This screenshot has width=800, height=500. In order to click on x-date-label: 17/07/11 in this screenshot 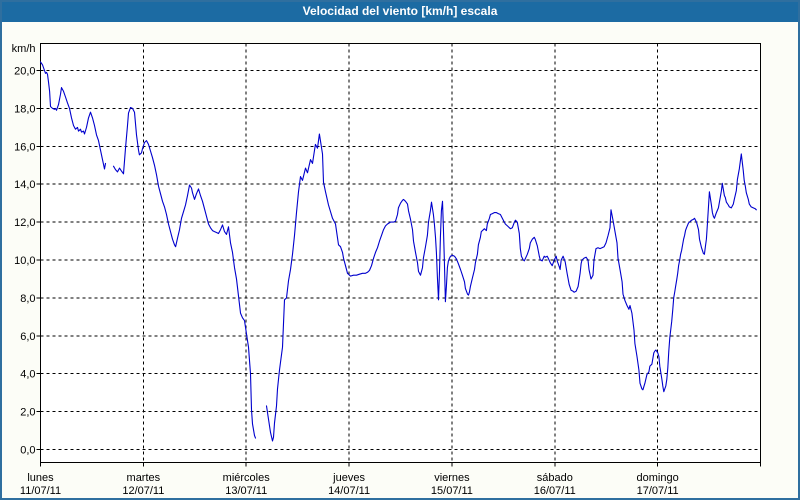, I will do `click(658, 491)`.